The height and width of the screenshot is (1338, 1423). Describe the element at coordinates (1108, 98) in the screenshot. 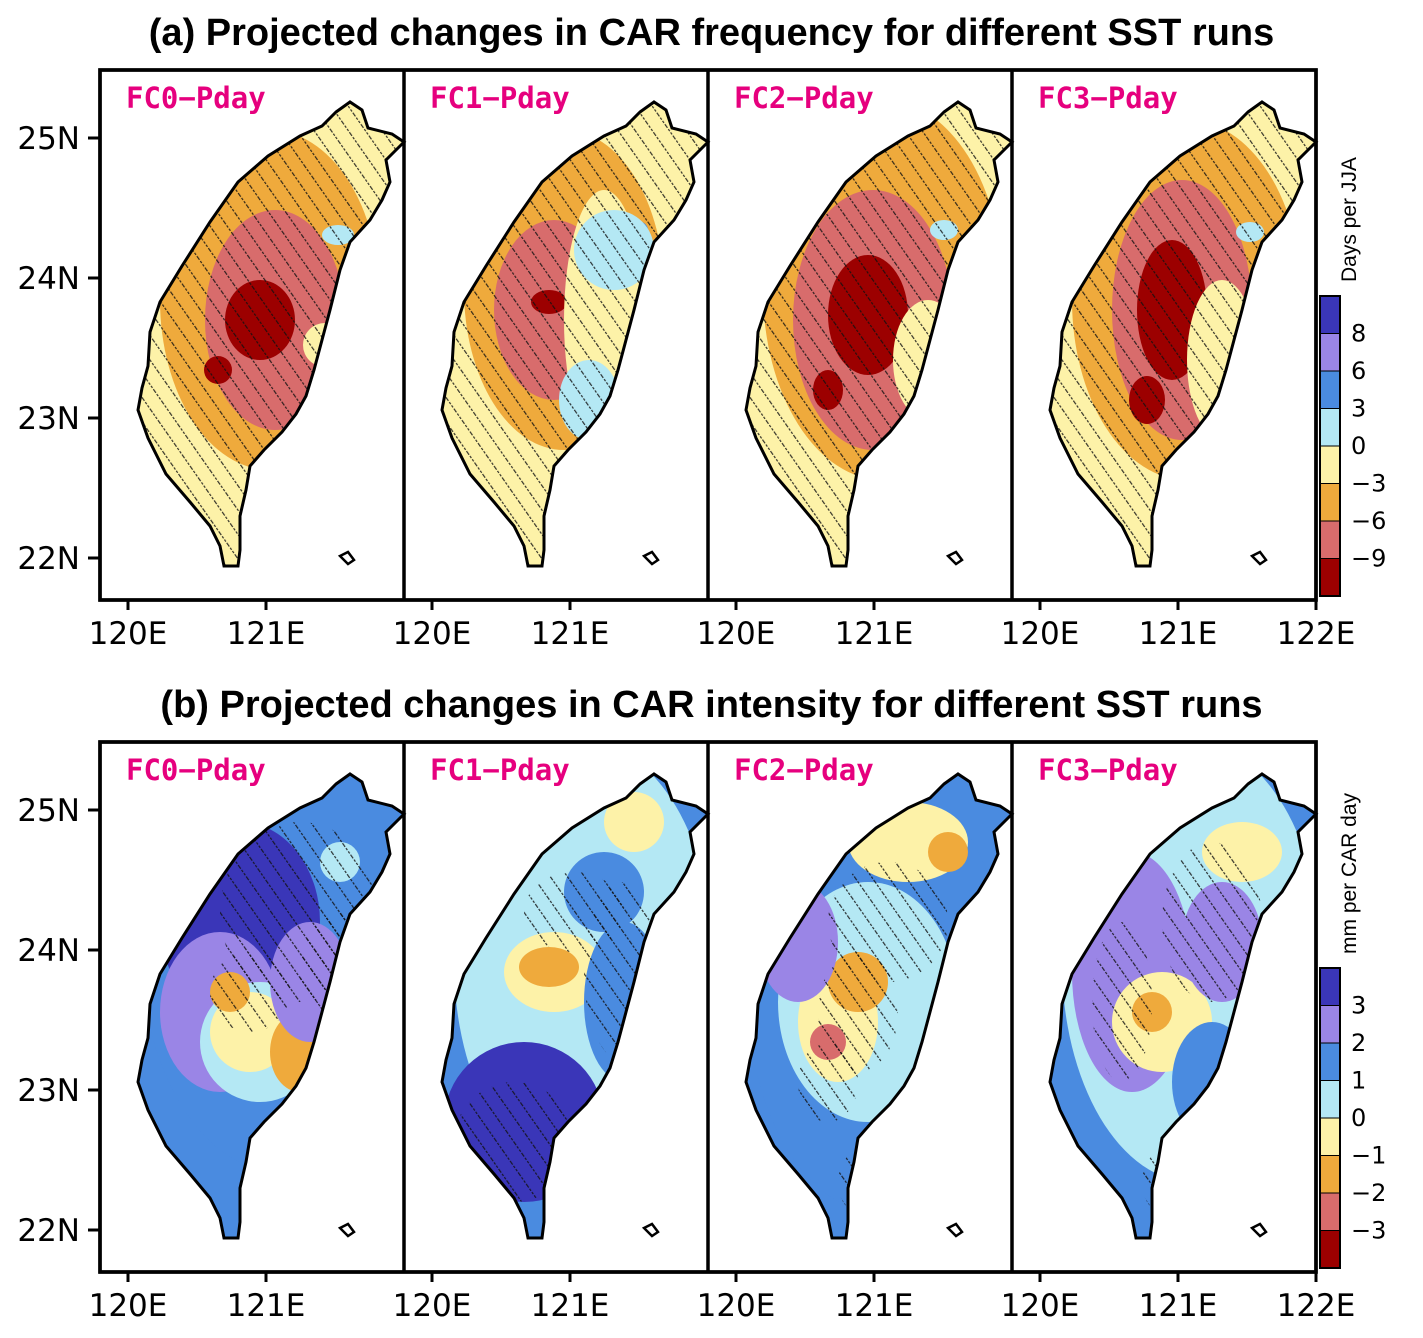

I see `panel-label-a-3: FC3−Pday` at that location.